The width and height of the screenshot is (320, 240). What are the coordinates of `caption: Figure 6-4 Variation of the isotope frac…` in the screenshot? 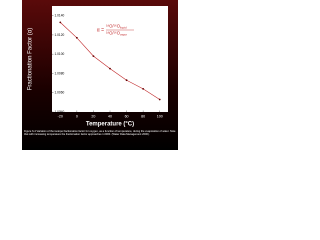 It's located at (100, 133).